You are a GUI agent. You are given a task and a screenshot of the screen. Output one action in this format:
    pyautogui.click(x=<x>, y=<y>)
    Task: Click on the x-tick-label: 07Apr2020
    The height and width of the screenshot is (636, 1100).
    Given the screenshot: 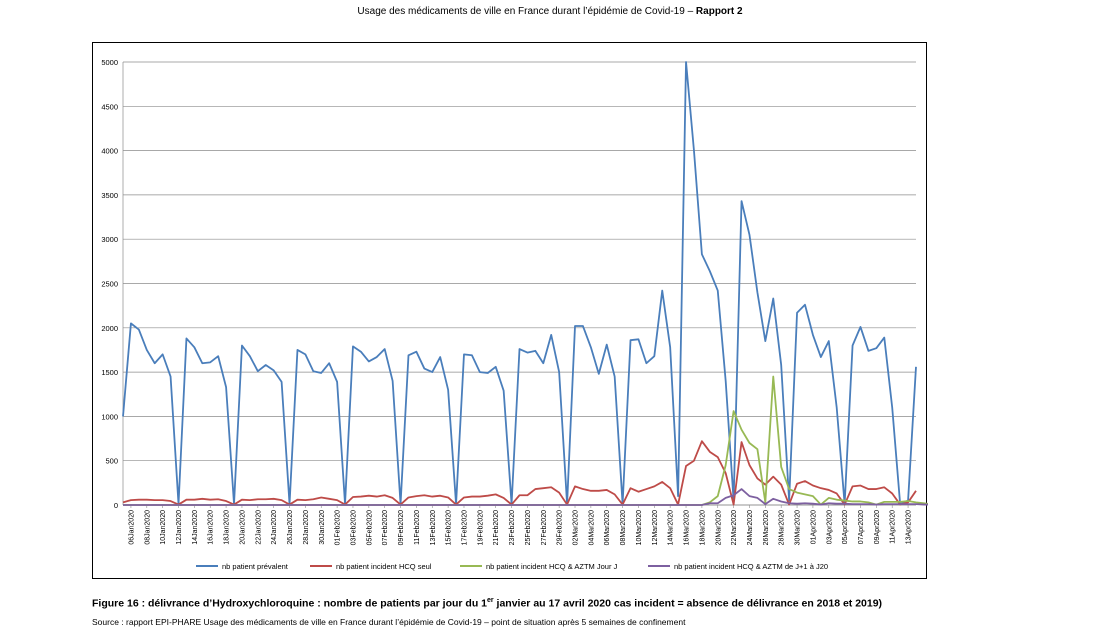 What is the action you would take?
    pyautogui.click(x=861, y=527)
    